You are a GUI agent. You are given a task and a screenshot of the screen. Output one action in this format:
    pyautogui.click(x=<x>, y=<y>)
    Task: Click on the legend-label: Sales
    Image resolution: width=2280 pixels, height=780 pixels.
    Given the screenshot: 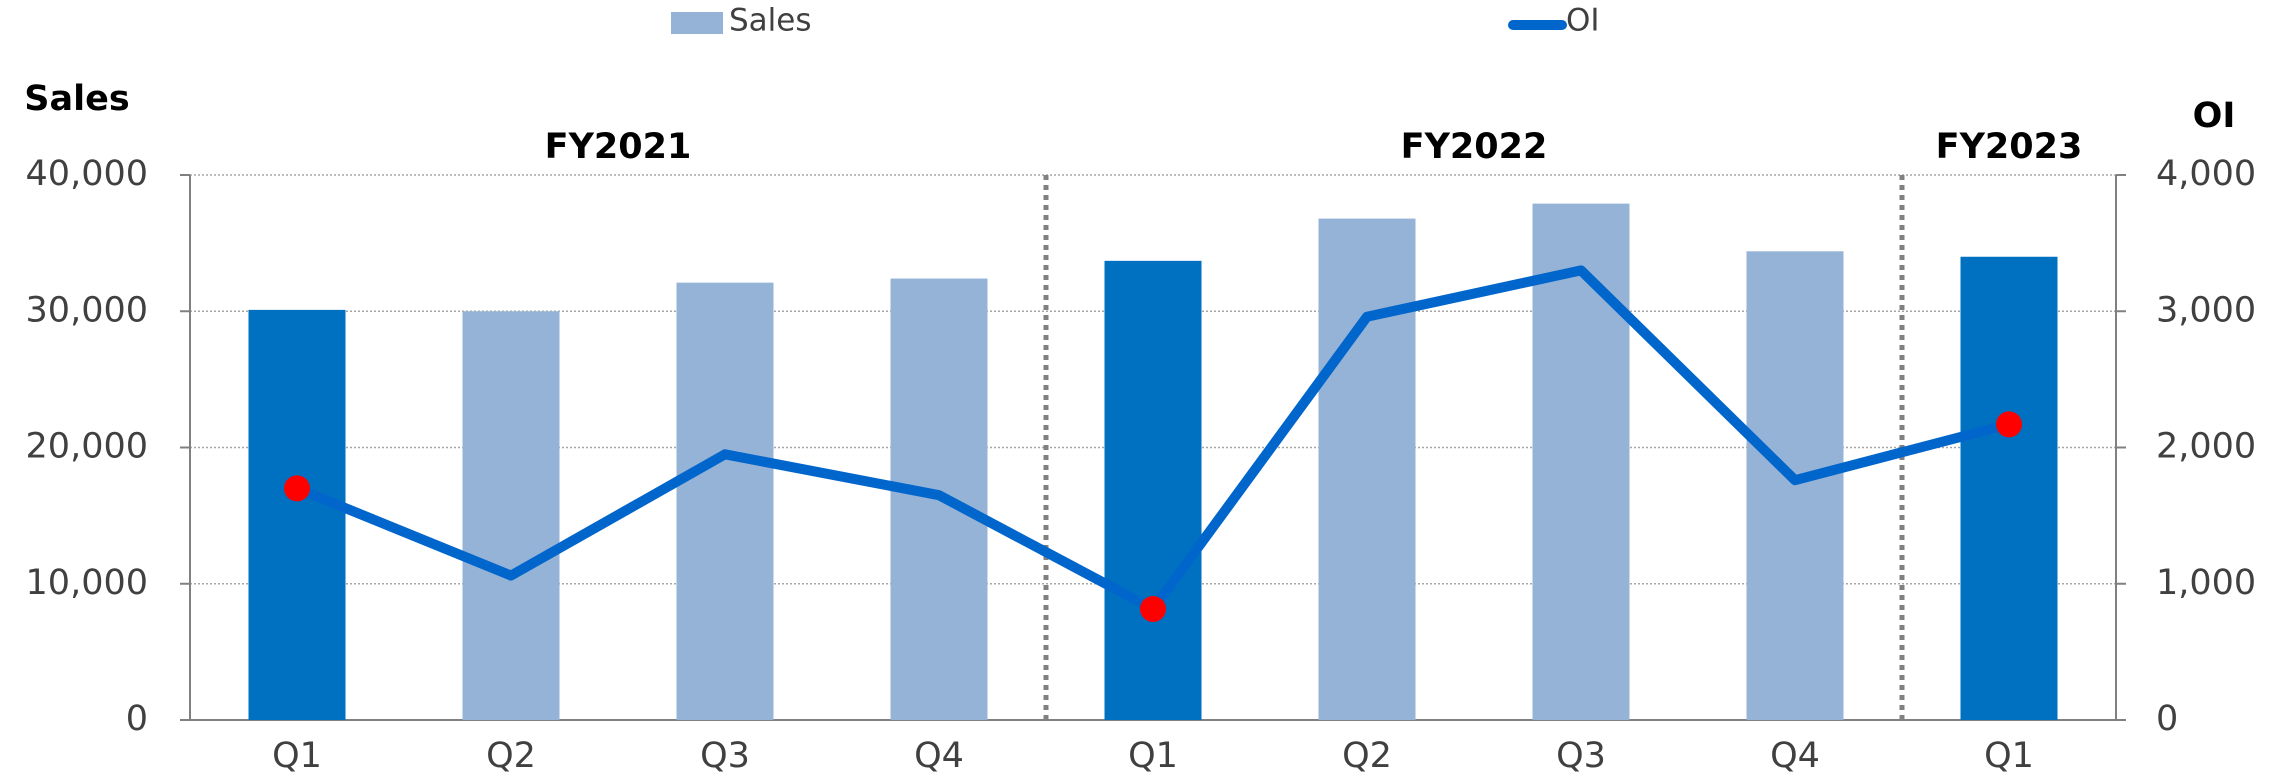 What is the action you would take?
    pyautogui.click(x=770, y=21)
    